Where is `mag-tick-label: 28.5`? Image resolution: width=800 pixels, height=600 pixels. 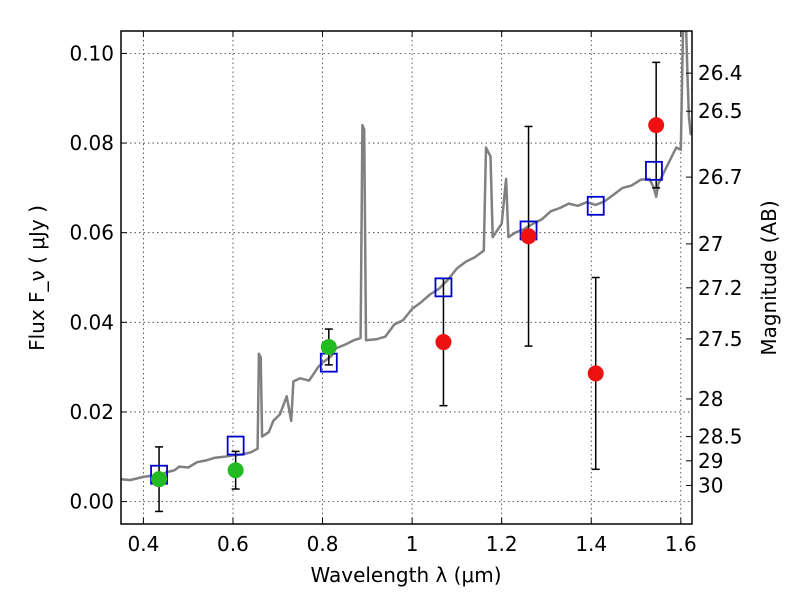 mag-tick-label: 28.5 is located at coordinates (720, 437).